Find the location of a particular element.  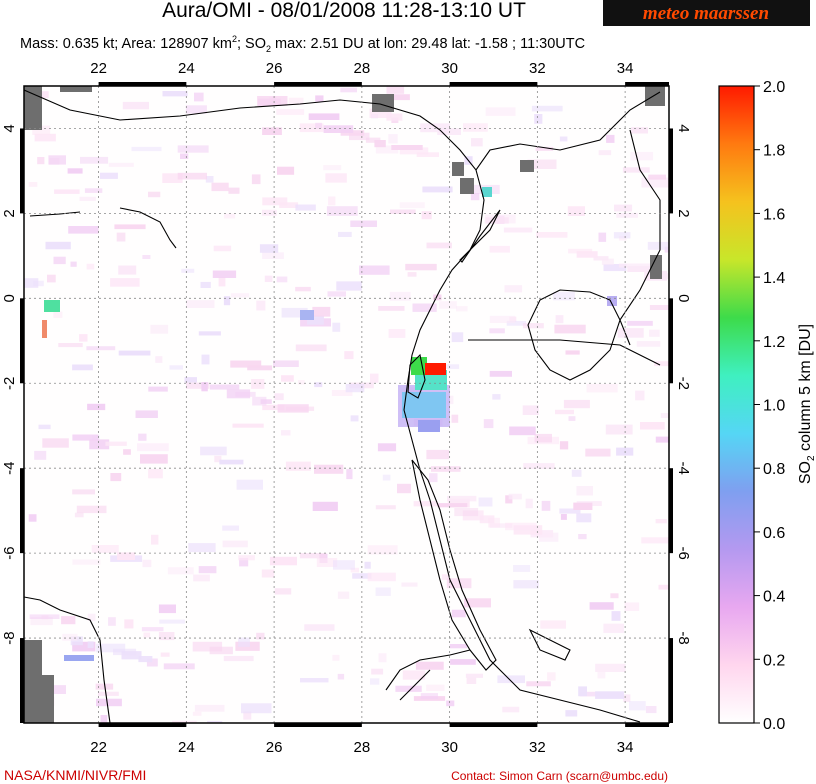

frame-bar-right is located at coordinates (671, 511).